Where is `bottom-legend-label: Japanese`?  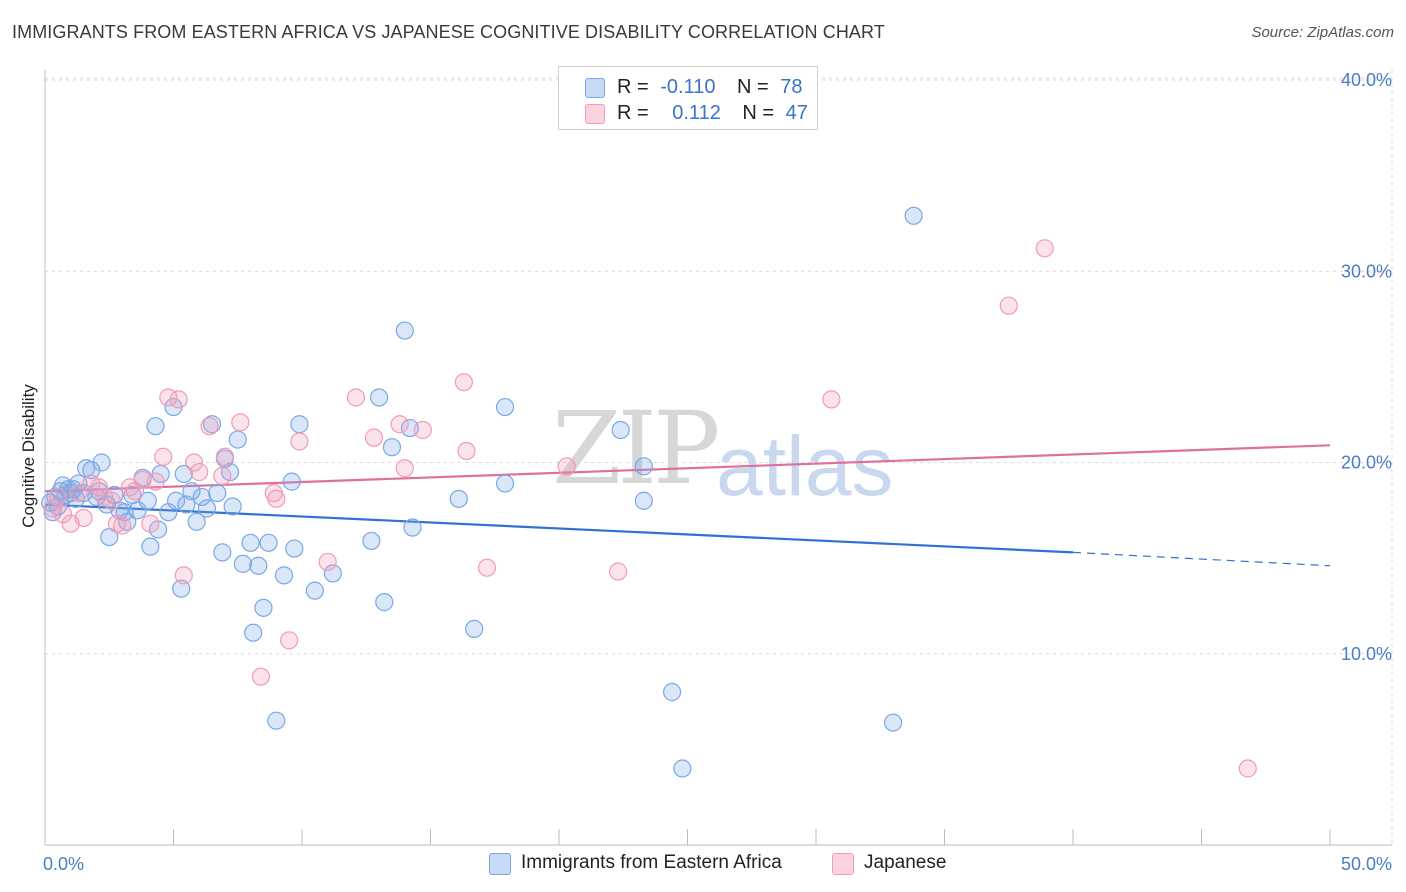
bottom-legend-label: Japanese is located at coordinates (905, 862).